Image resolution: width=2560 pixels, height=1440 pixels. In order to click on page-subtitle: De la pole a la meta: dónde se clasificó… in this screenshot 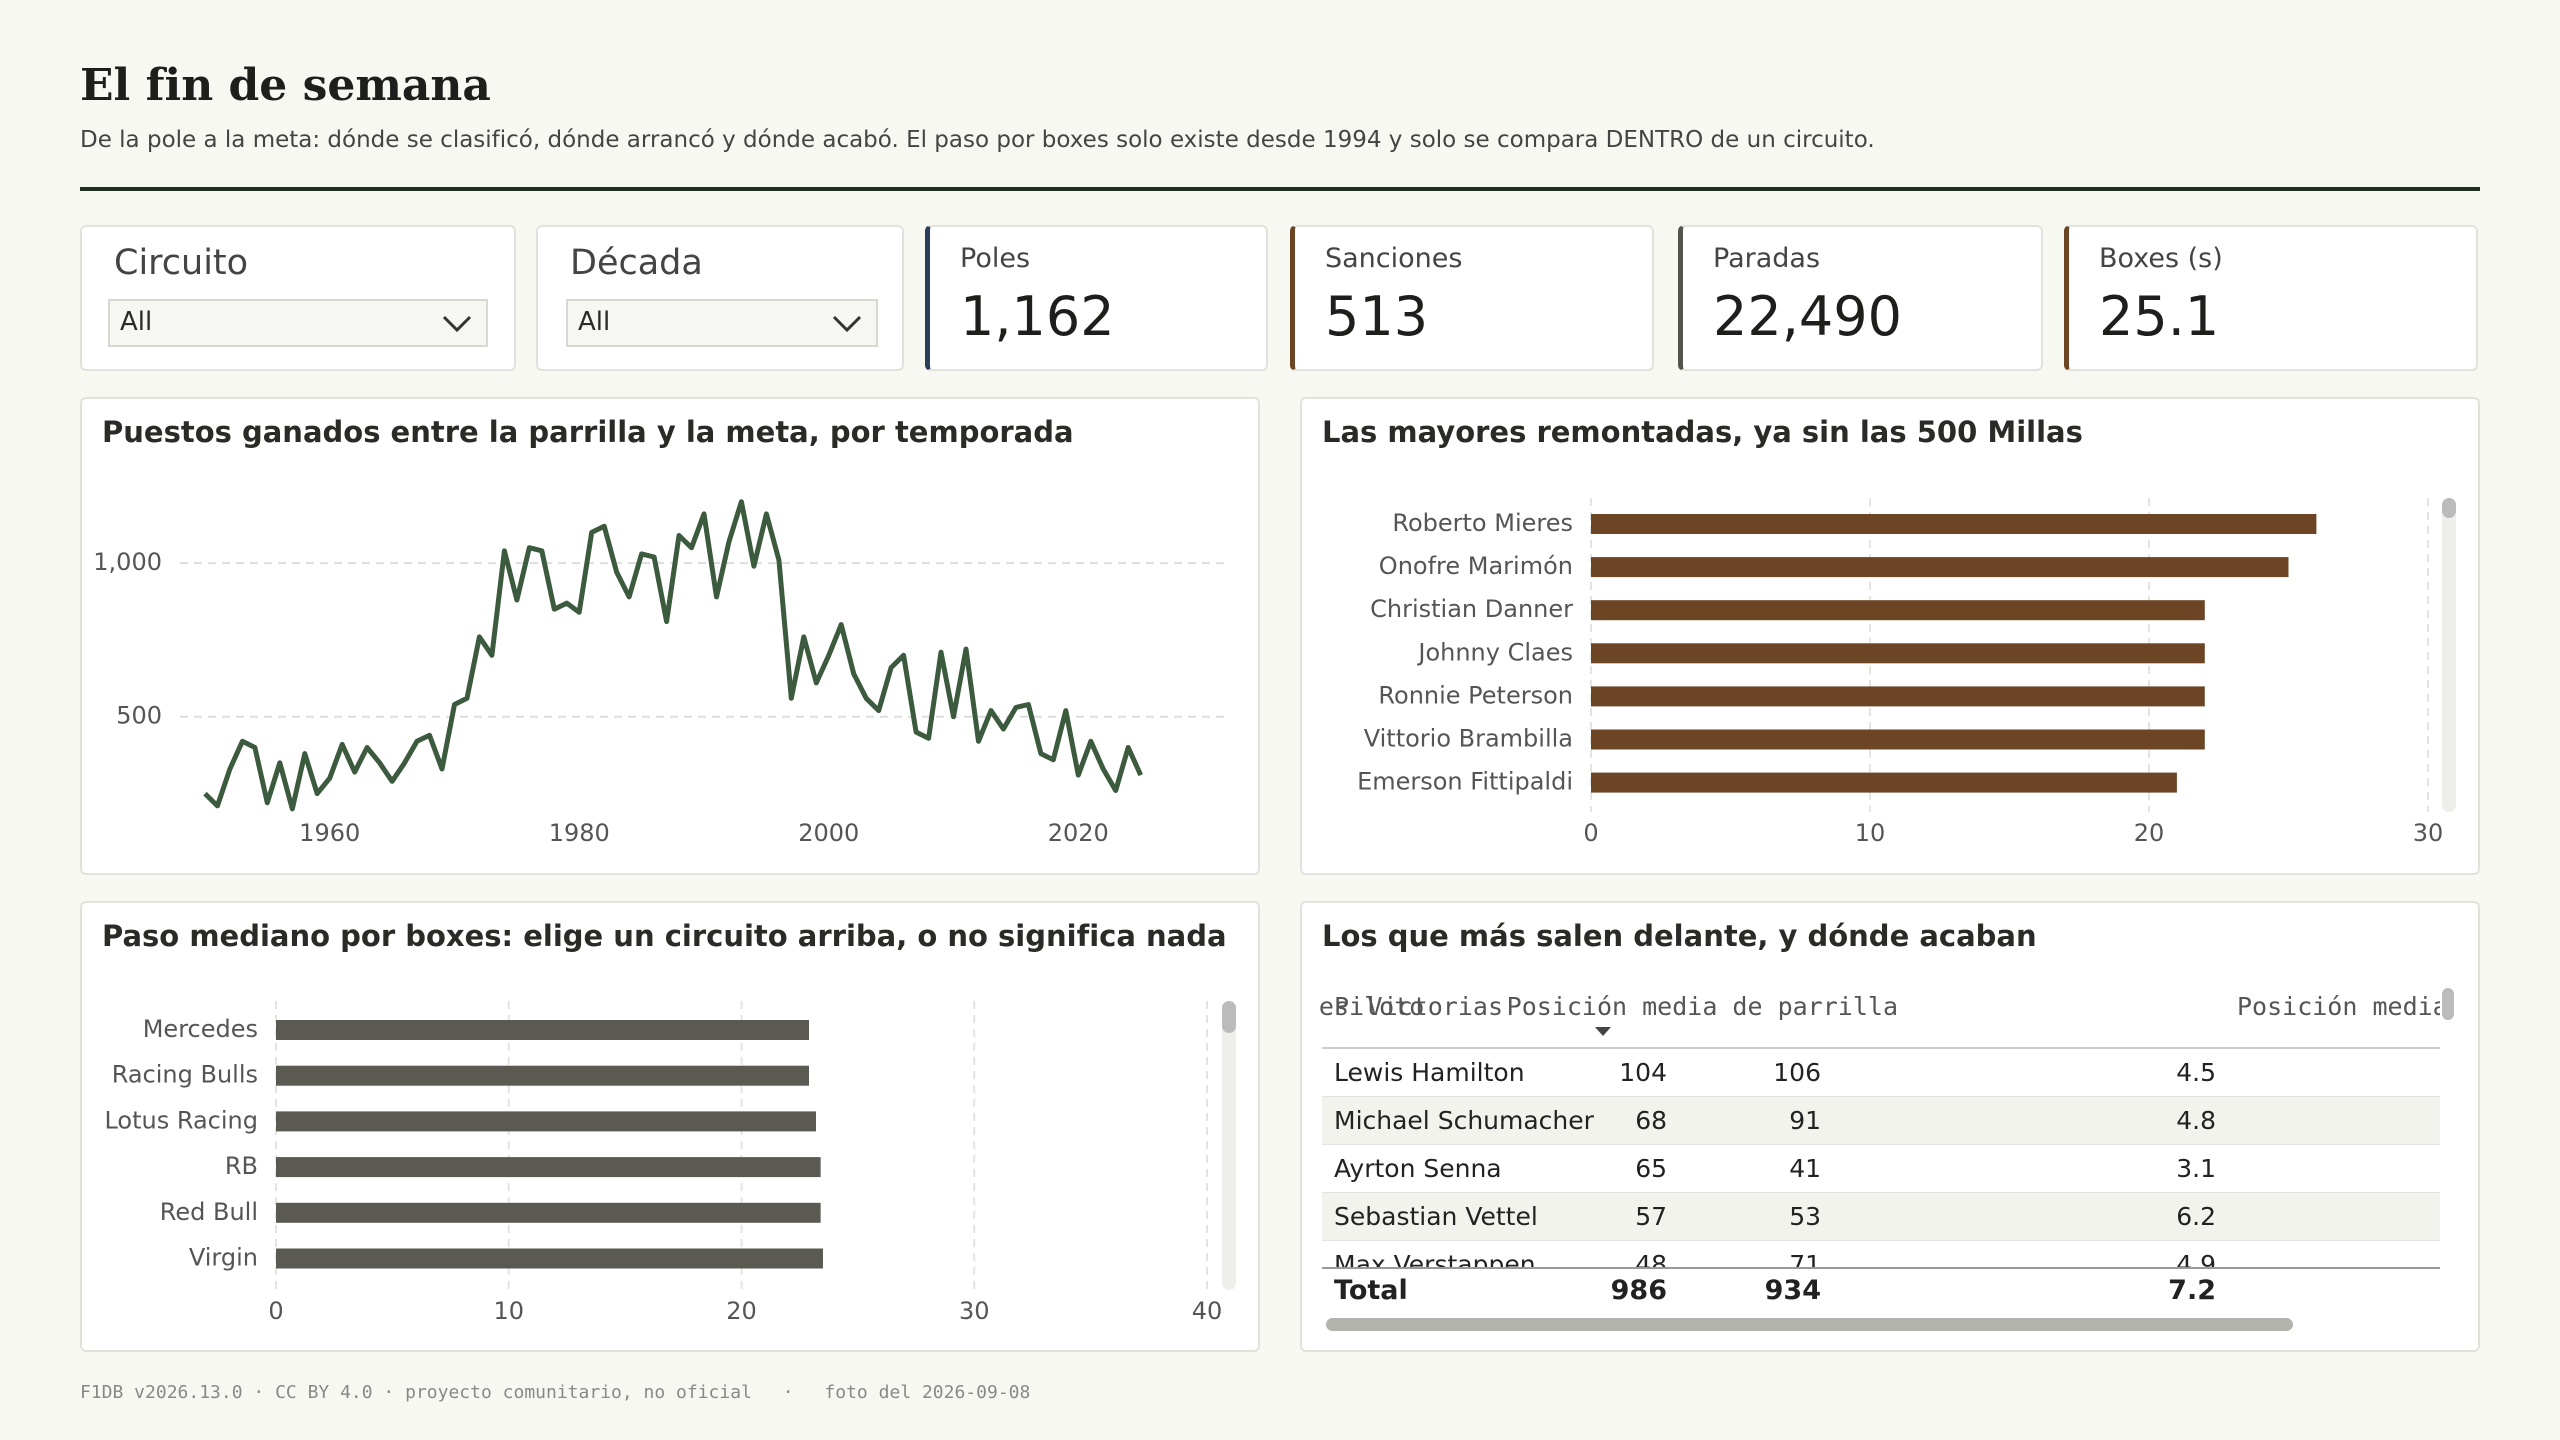, I will do `click(977, 140)`.